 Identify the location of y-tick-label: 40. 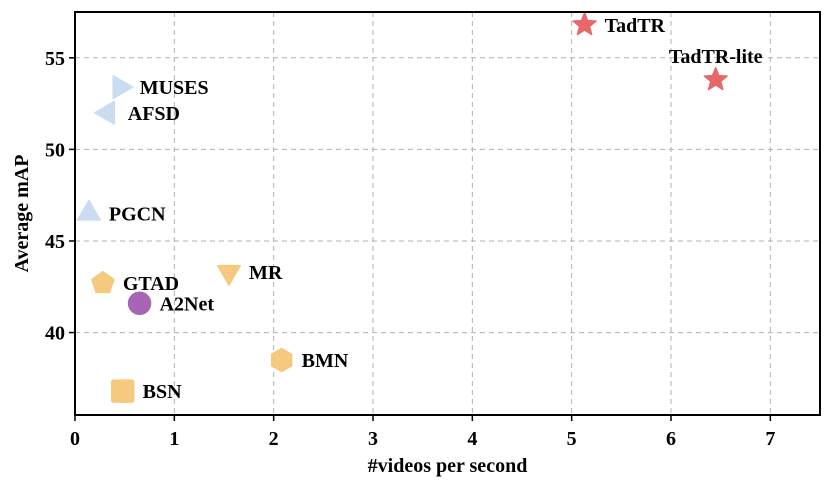
(55, 334).